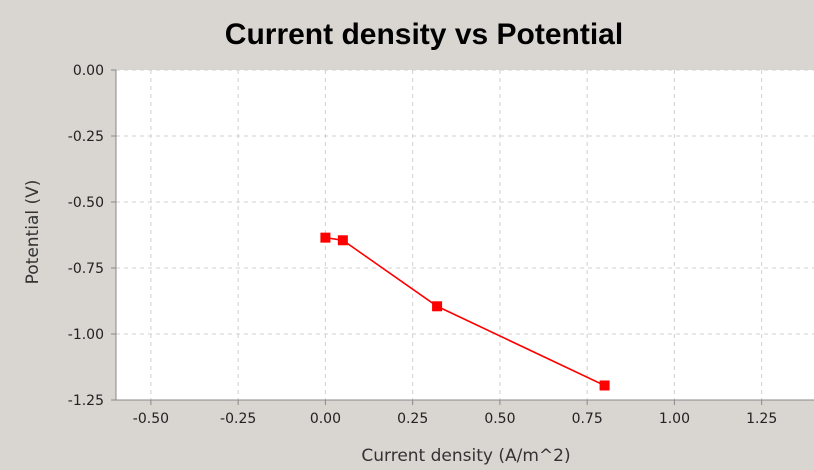 The image size is (814, 470). Describe the element at coordinates (86, 335) in the screenshot. I see `y-tick-label: -1.00` at that location.